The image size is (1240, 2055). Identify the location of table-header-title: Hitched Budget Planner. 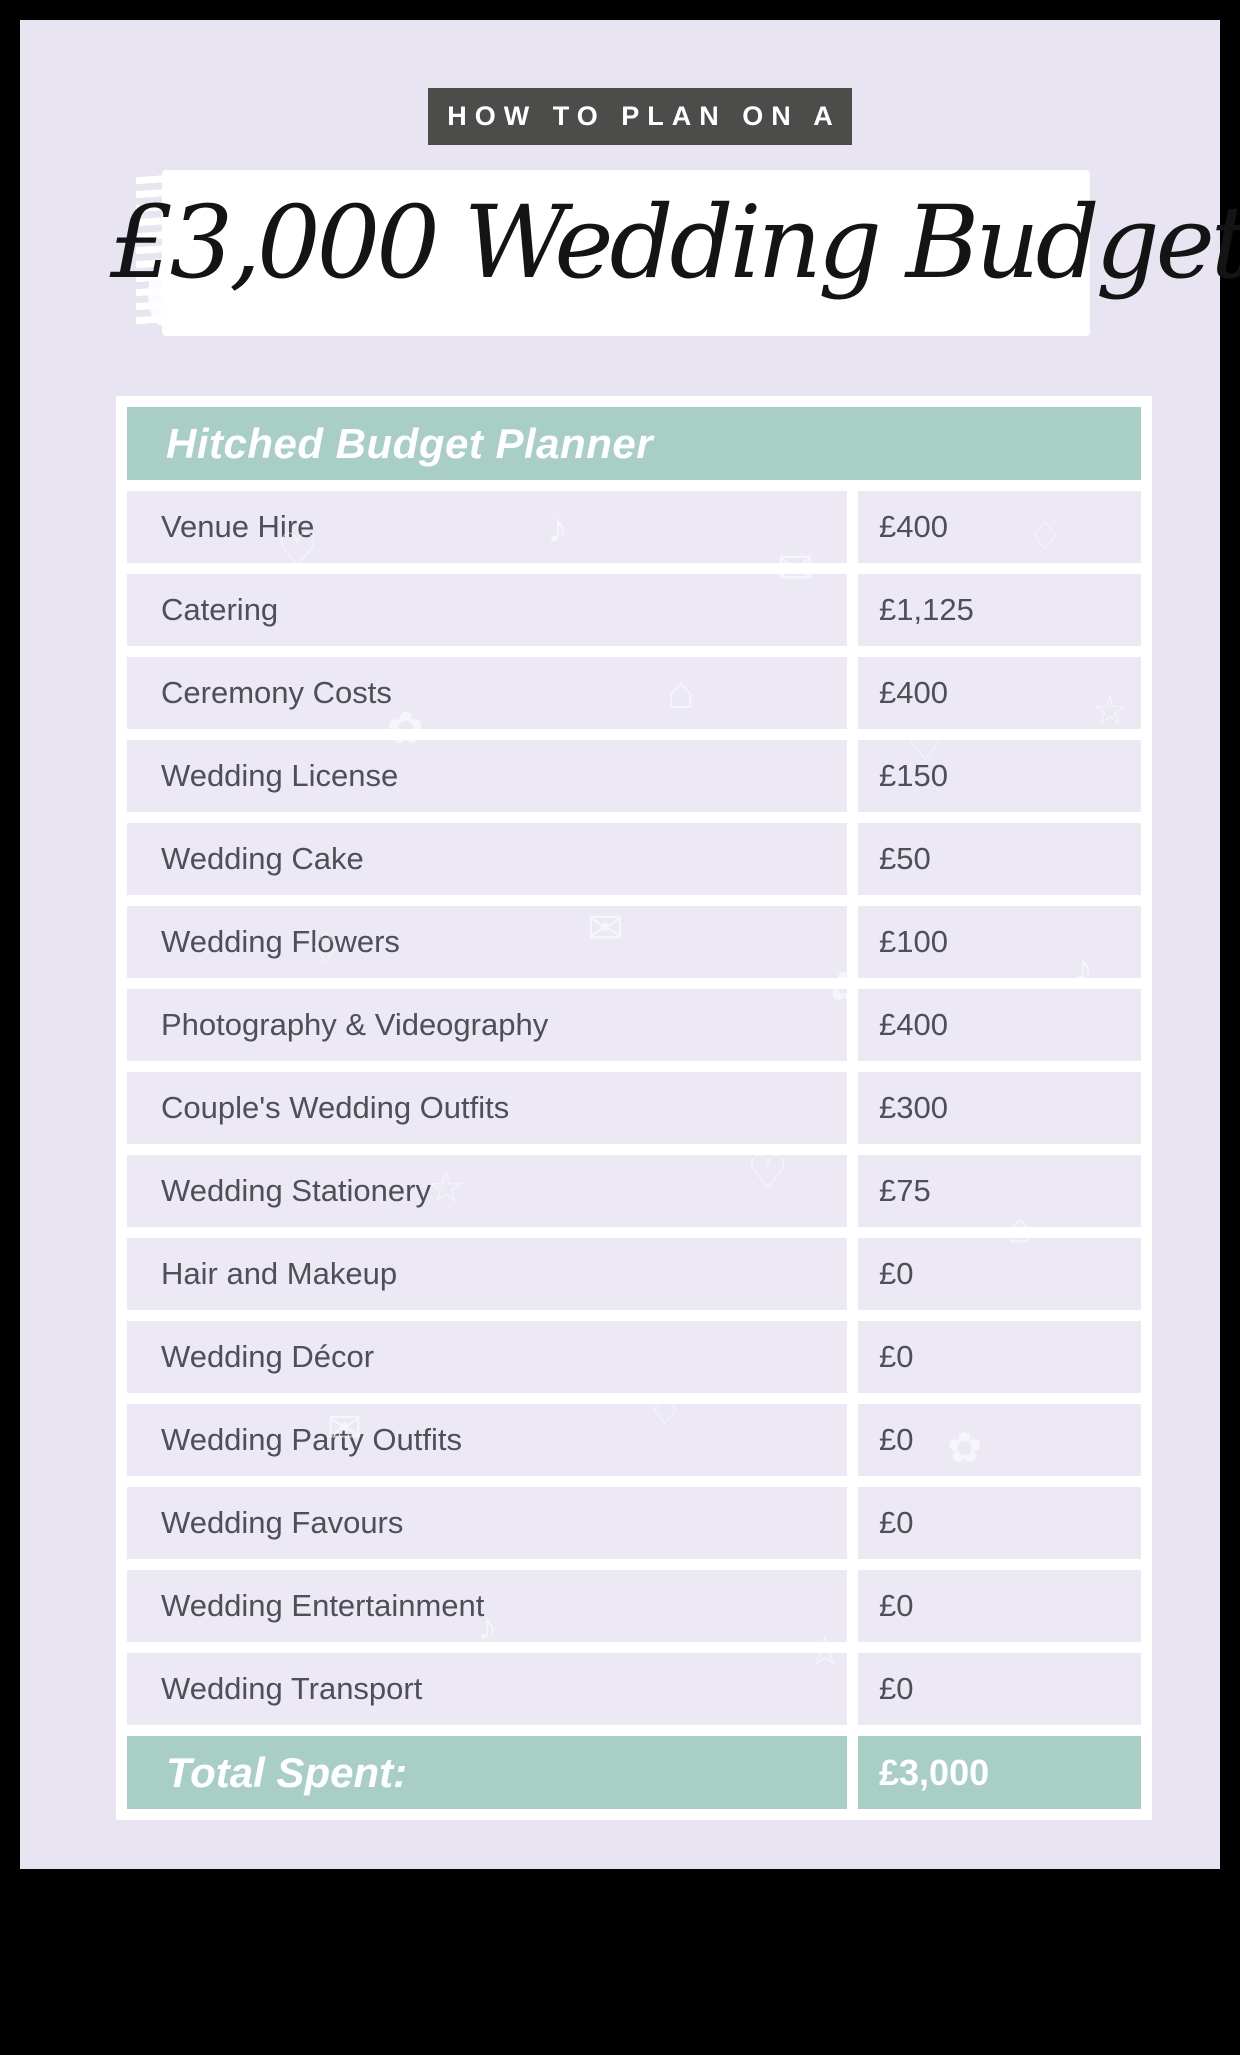
(410, 443).